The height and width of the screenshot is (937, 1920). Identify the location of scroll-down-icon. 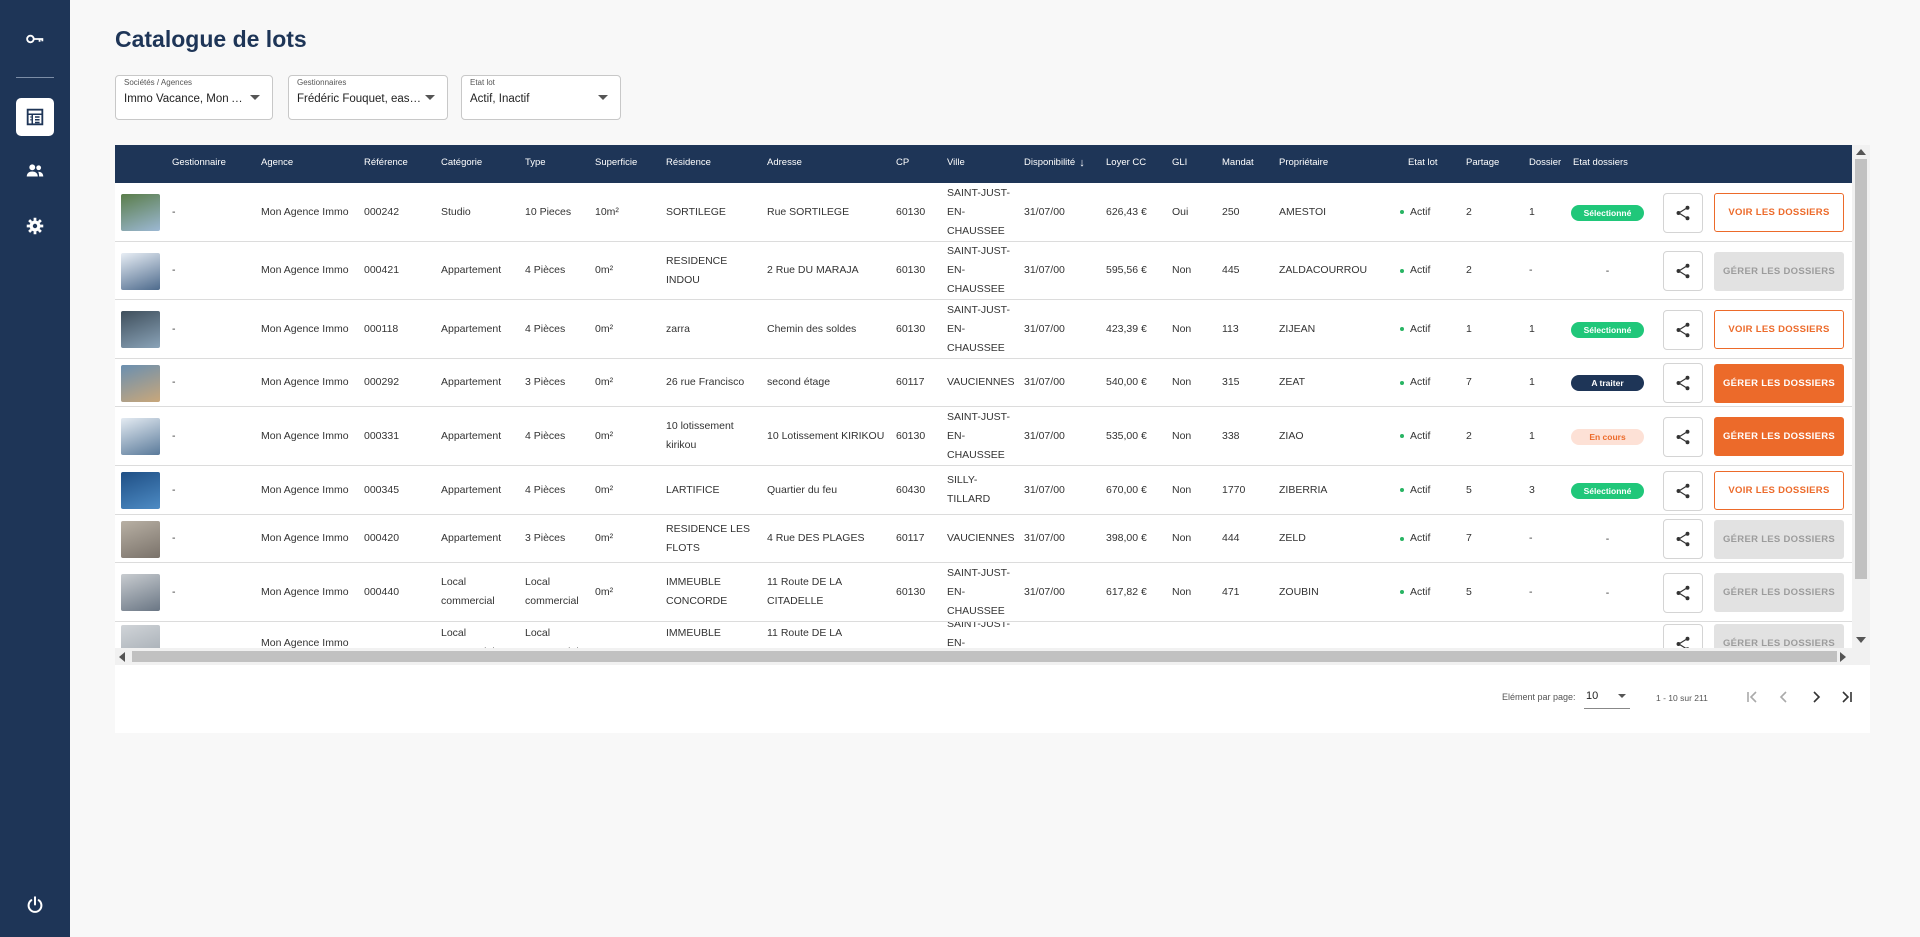
(1861, 640).